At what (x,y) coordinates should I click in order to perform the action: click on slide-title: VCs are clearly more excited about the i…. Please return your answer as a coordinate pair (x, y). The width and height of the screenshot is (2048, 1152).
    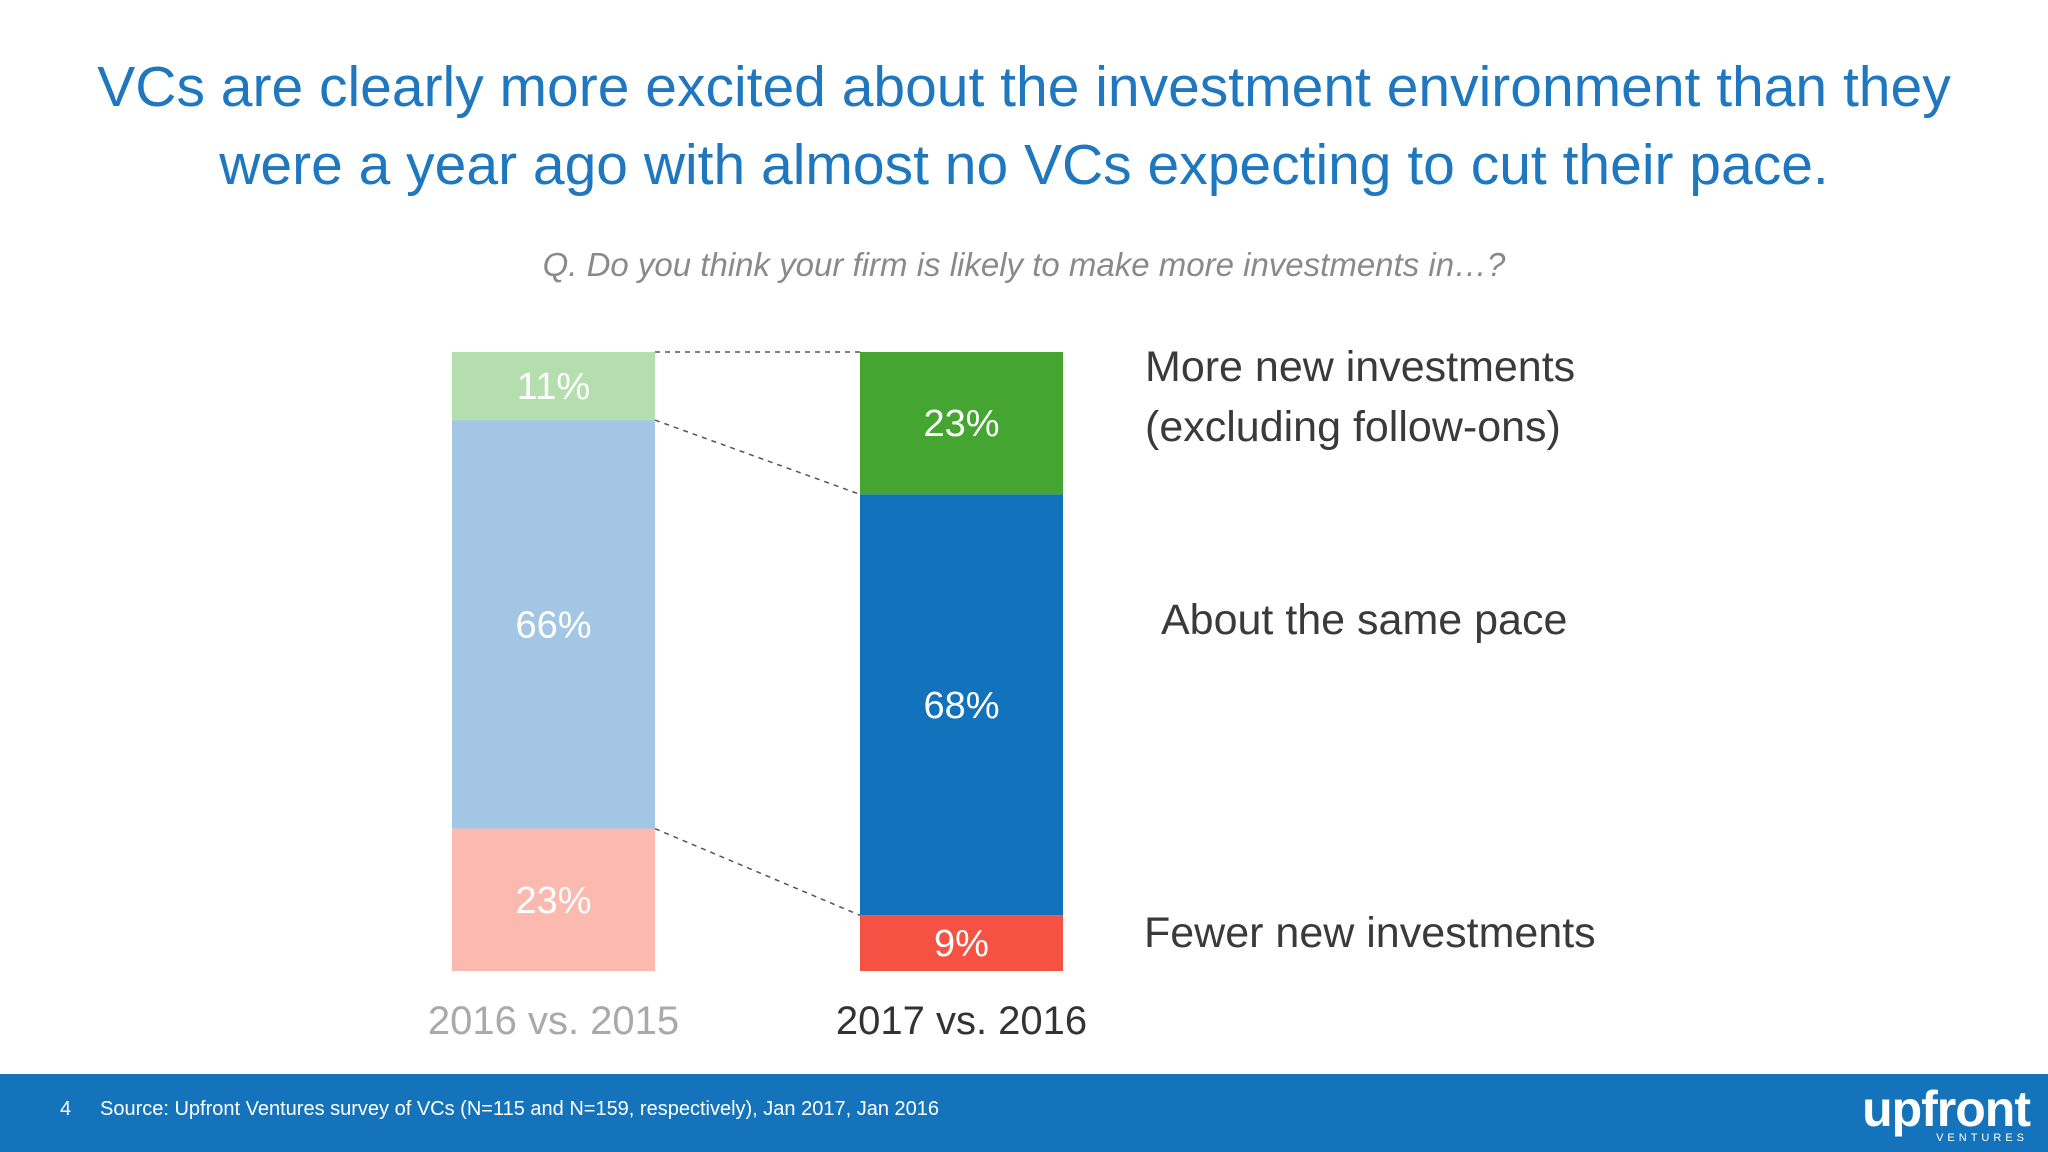
    Looking at the image, I should click on (1024, 126).